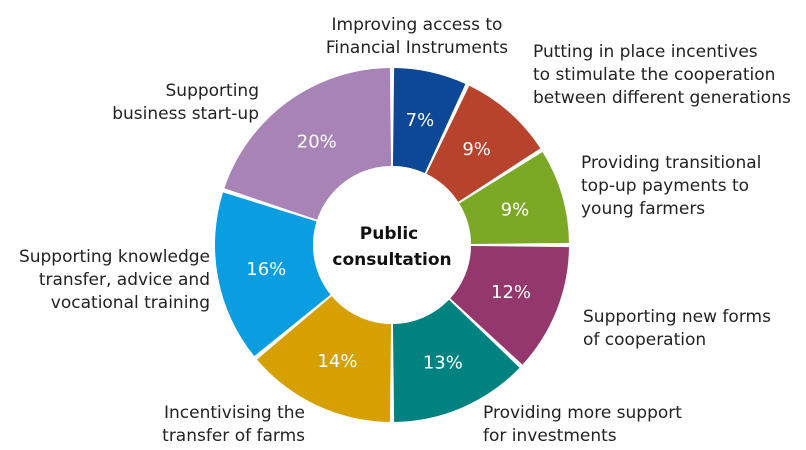 This screenshot has height=450, width=806. Describe the element at coordinates (417, 36) in the screenshot. I see `category-label: Improving access to Financial Instruments` at that location.